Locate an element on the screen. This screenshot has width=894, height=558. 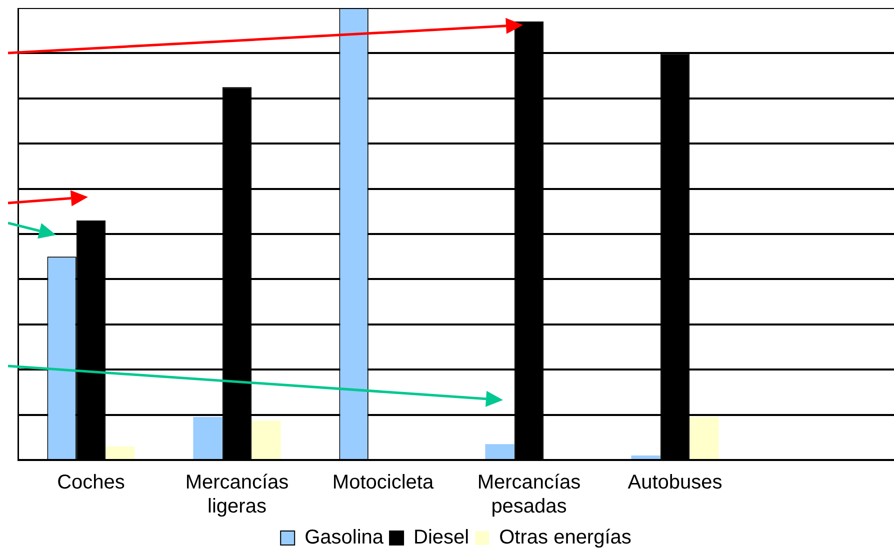
legend-label: Gasolina is located at coordinates (344, 537).